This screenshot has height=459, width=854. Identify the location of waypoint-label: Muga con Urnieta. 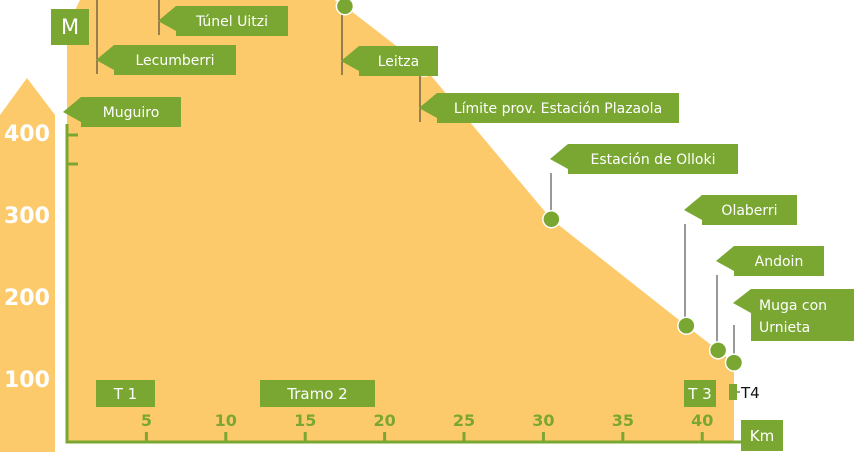
(793, 317).